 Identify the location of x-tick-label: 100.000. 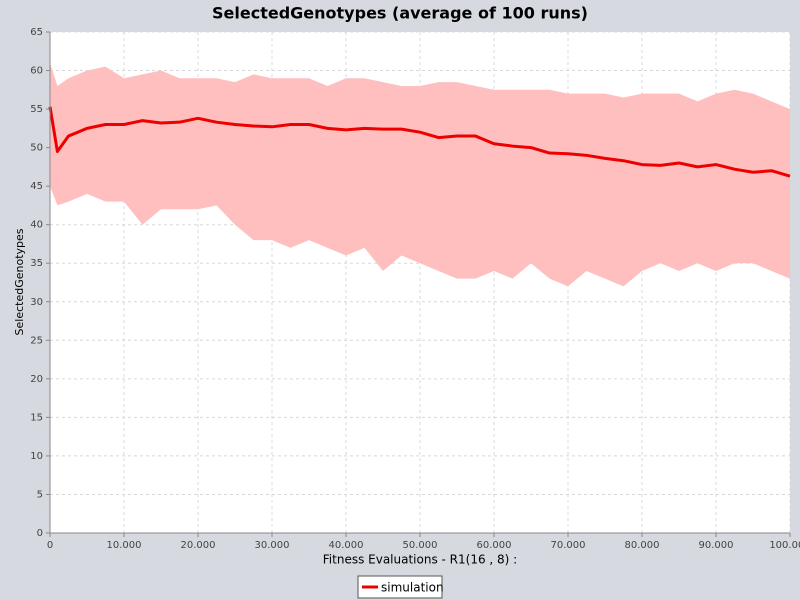
(784, 545).